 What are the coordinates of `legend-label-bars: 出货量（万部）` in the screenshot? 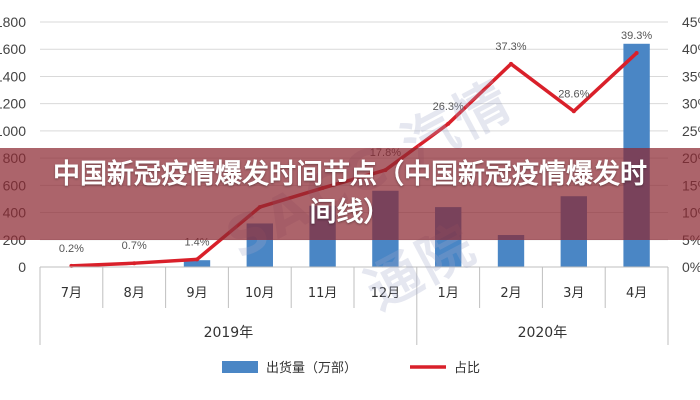 It's located at (311, 368).